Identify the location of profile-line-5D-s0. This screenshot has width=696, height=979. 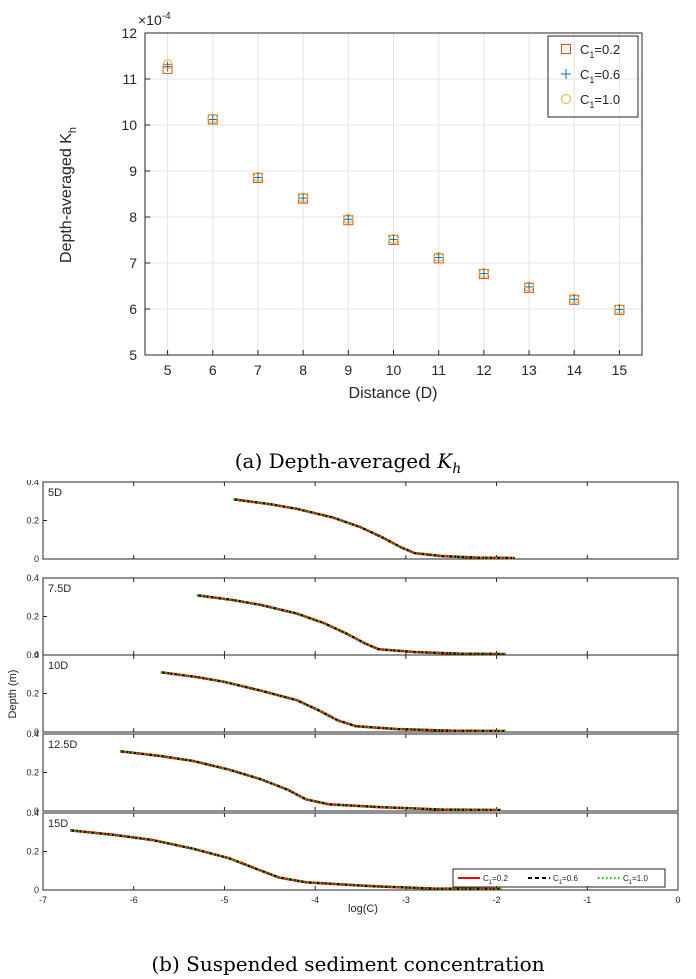
(374, 529).